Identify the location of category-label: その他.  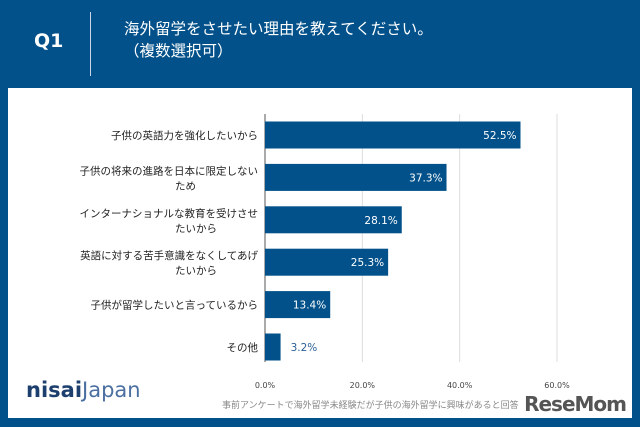
(243, 347).